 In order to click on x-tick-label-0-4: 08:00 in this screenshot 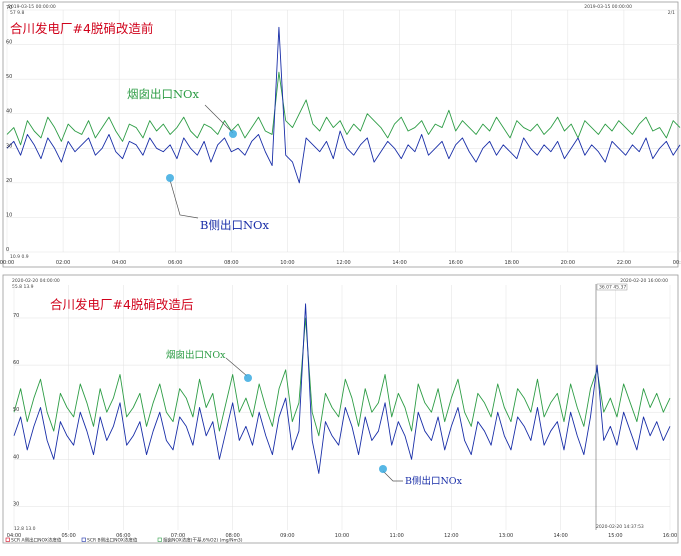, I will do `click(231, 263)`.